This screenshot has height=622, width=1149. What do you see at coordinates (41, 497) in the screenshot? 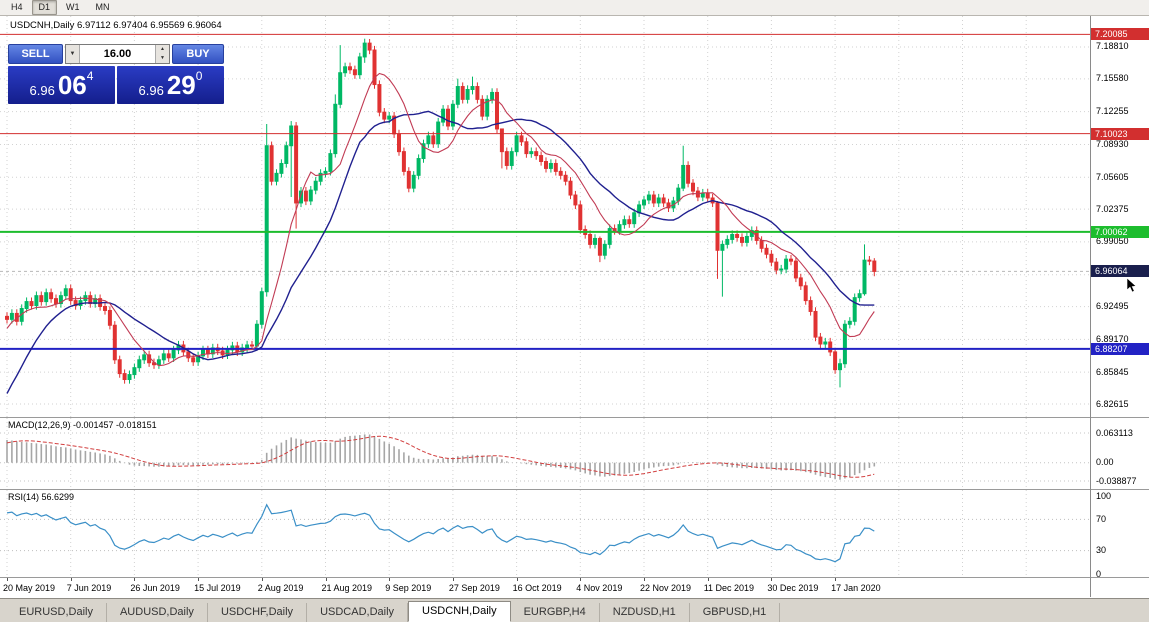
I see `rsi-indicator-label: RSI(14) 56.6299` at bounding box center [41, 497].